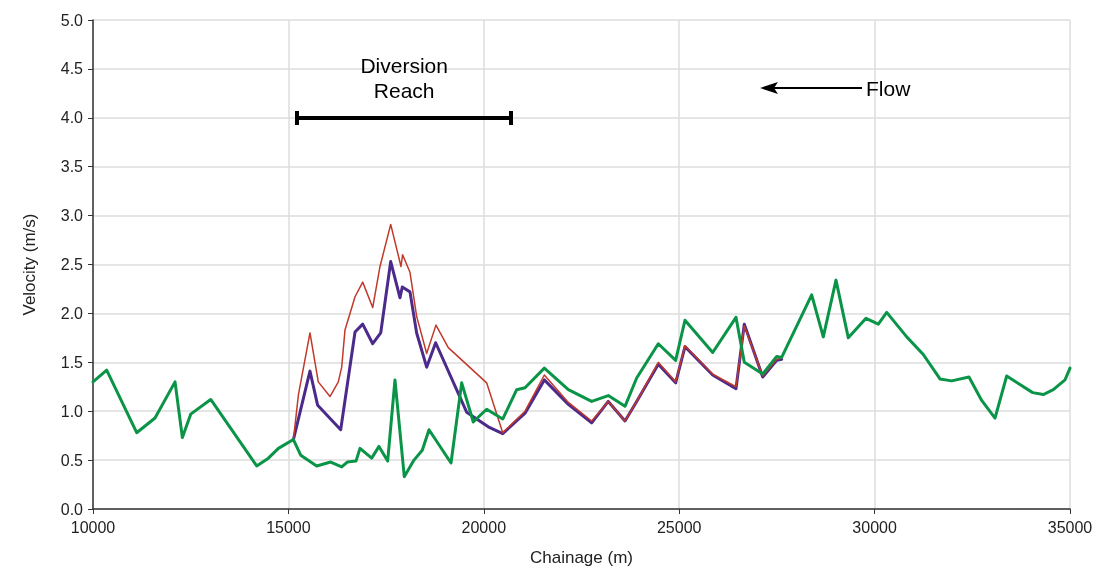  What do you see at coordinates (72, 313) in the screenshot?
I see `y-tick-label: 2.0` at bounding box center [72, 313].